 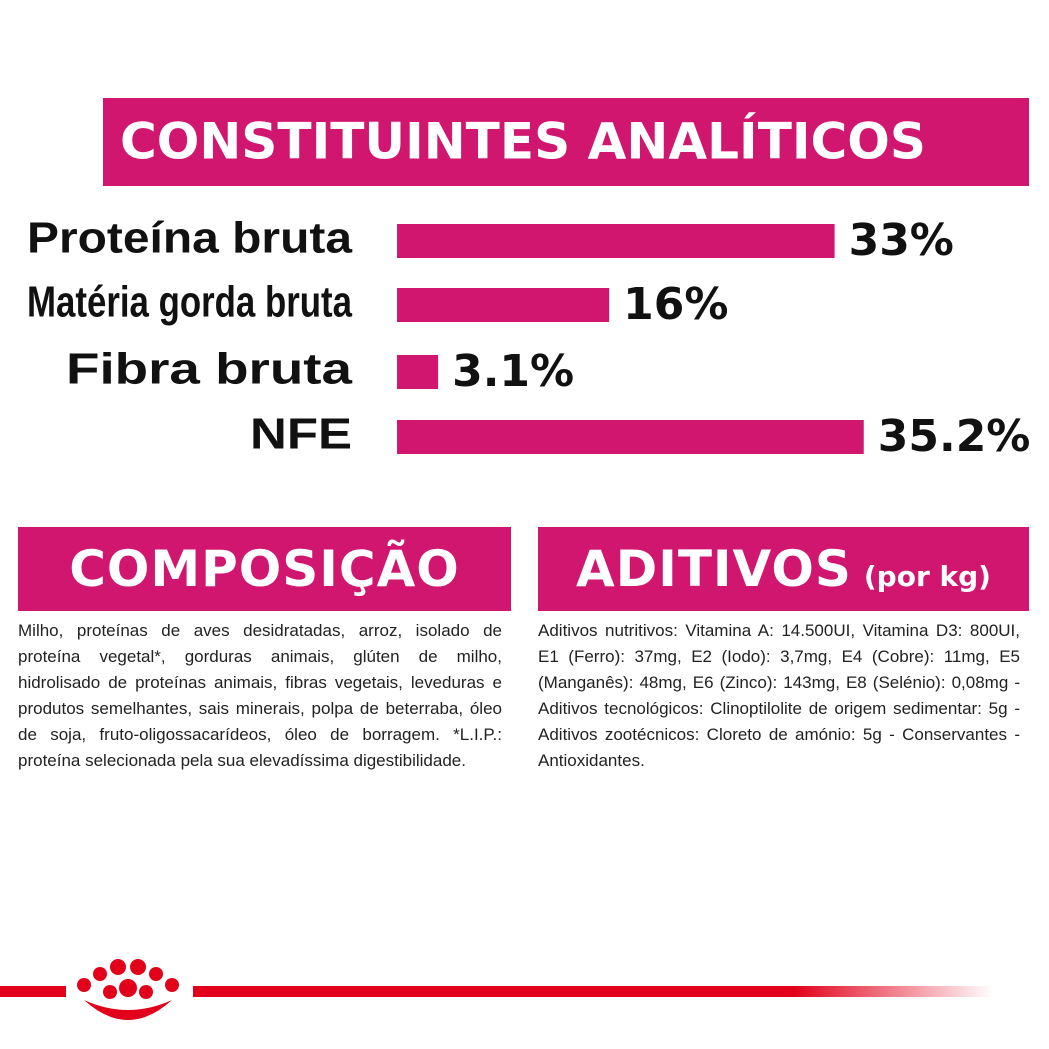 What do you see at coordinates (927, 576) in the screenshot?
I see `aditivos-subtitle: (por kg)` at bounding box center [927, 576].